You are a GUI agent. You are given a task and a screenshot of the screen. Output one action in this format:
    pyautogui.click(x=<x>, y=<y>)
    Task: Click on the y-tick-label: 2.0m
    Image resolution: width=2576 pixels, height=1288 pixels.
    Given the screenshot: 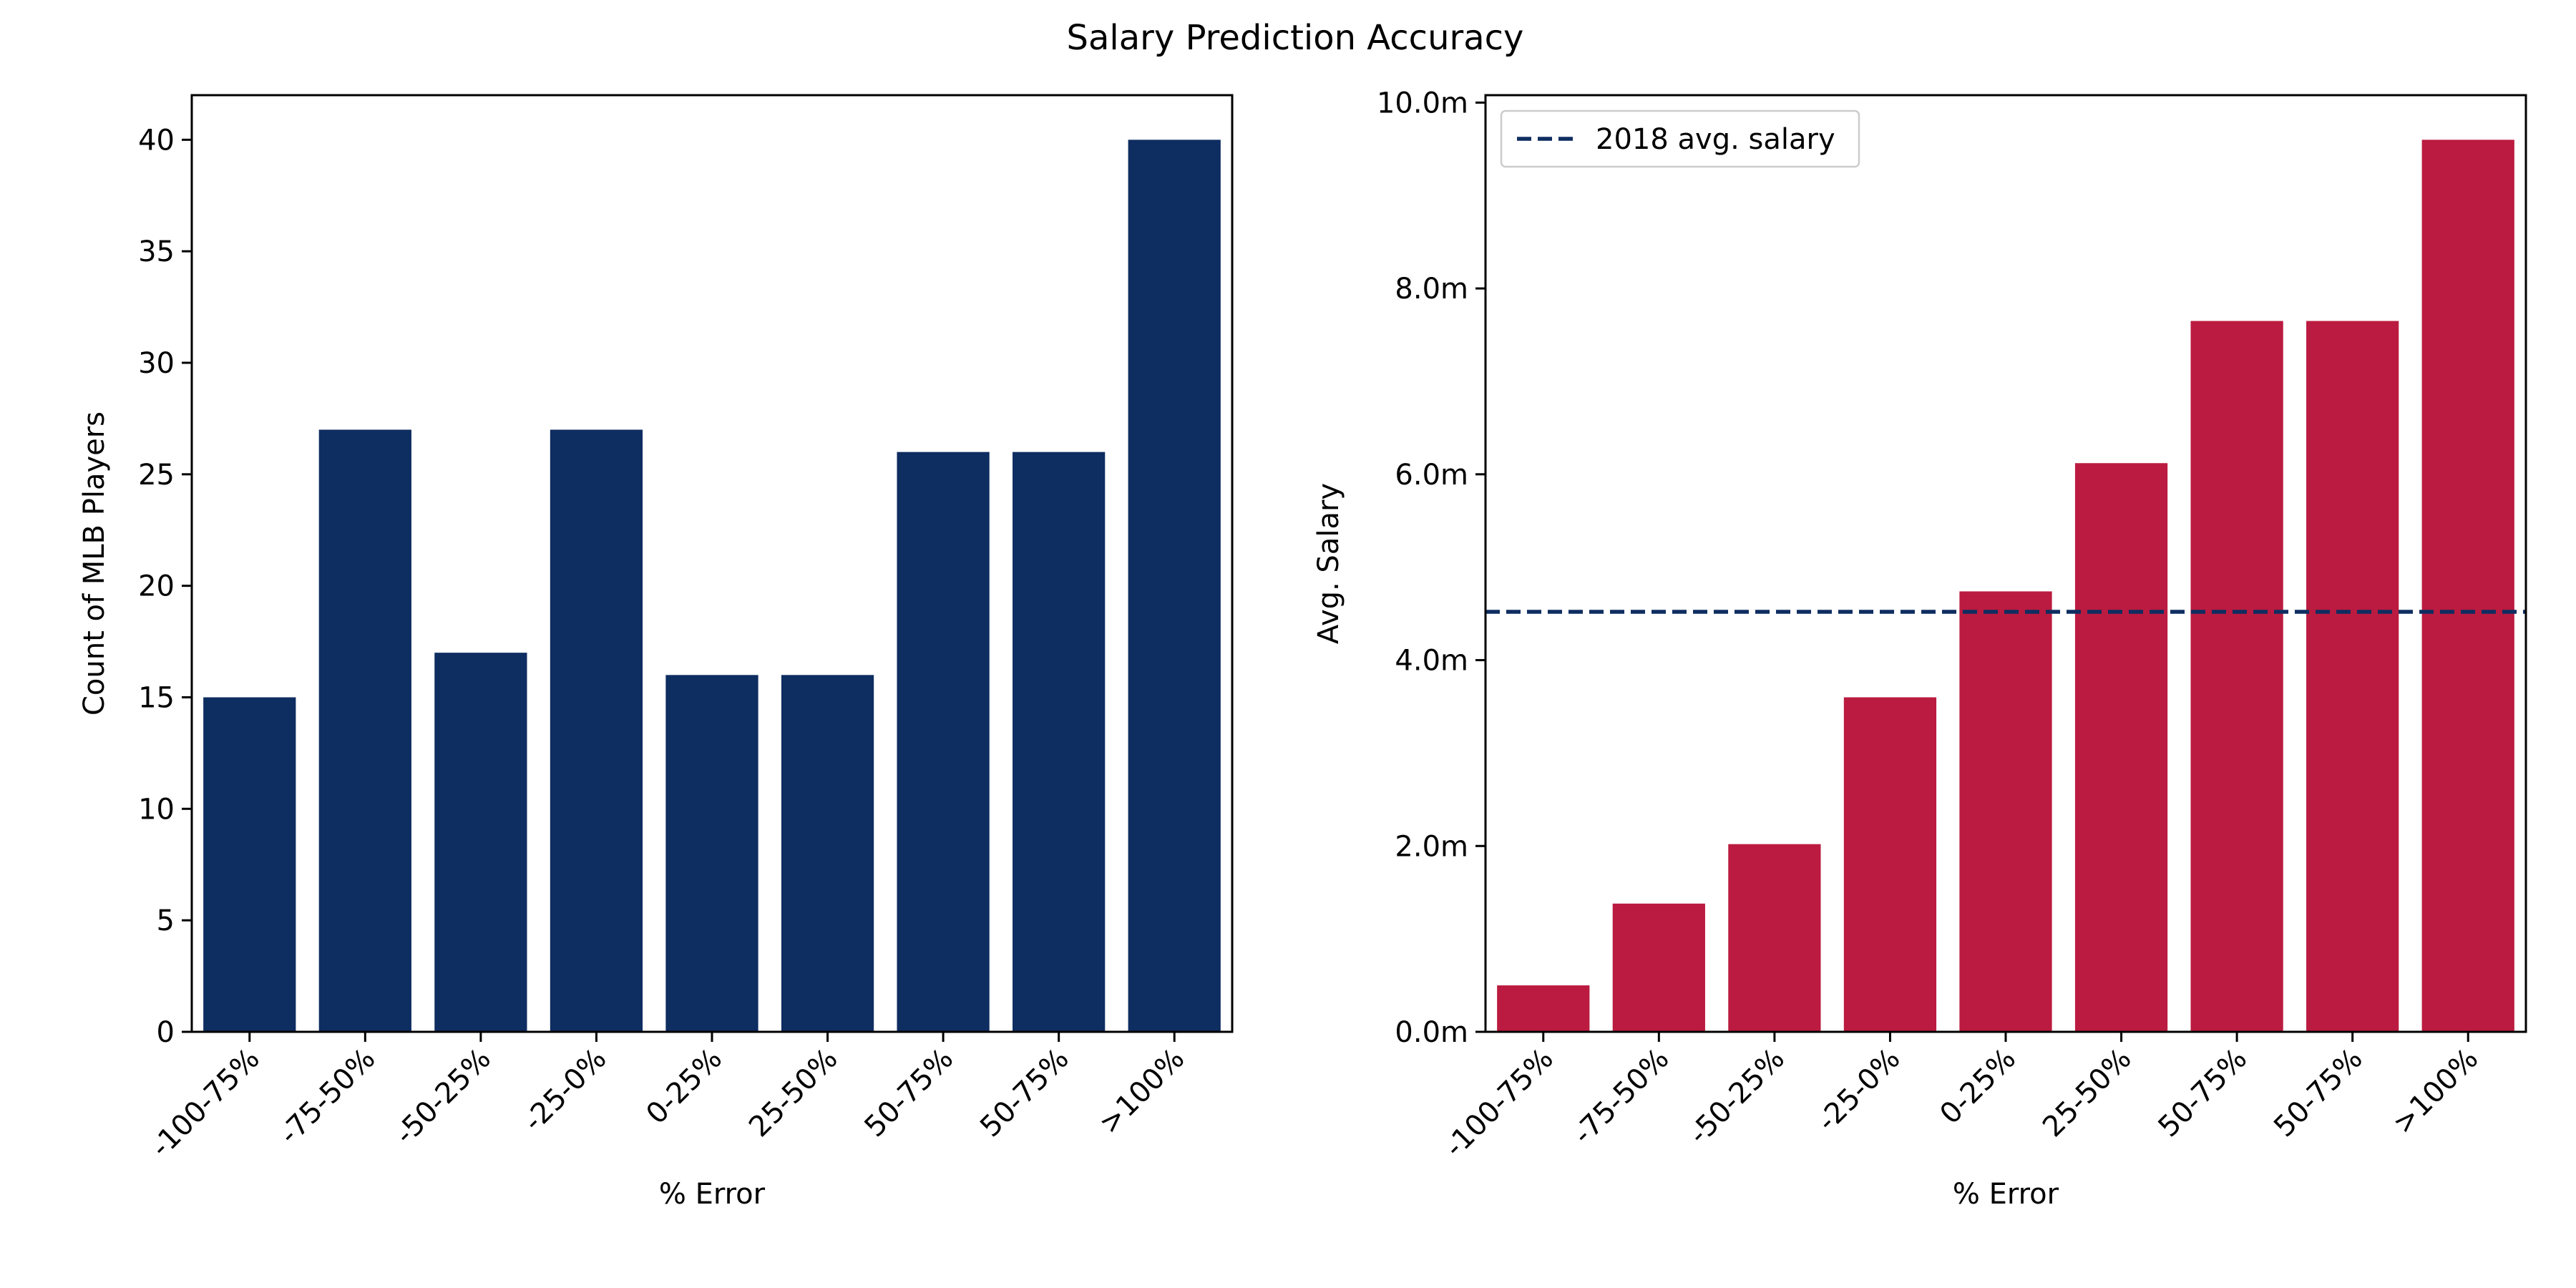 What is the action you would take?
    pyautogui.click(x=1431, y=846)
    